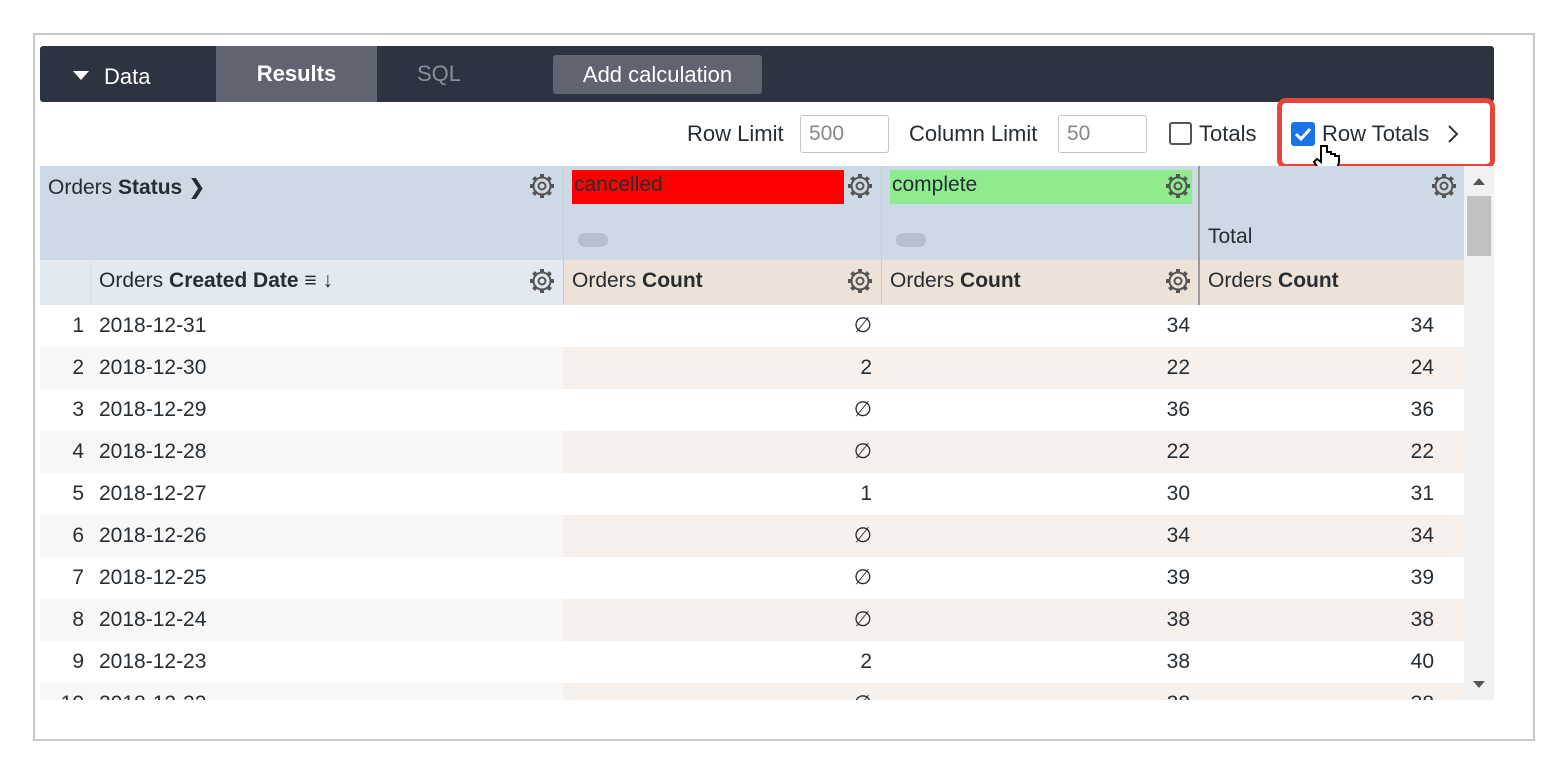 This screenshot has width=1568, height=774. I want to click on row-index: 5, so click(65, 494).